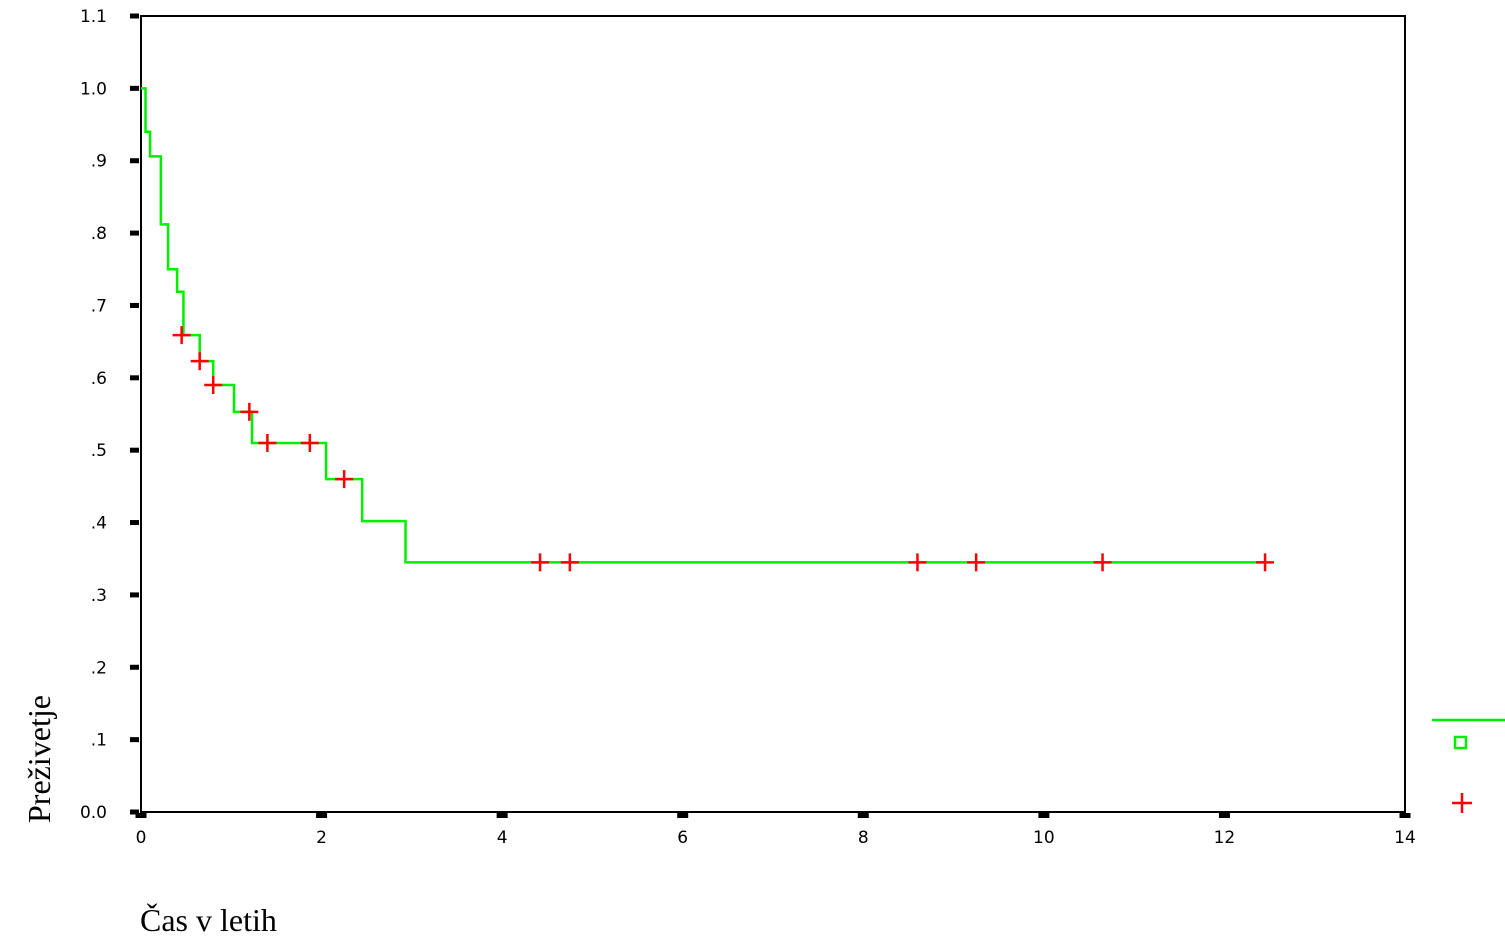  I want to click on x-axis-title: Čas v letih, so click(208, 920).